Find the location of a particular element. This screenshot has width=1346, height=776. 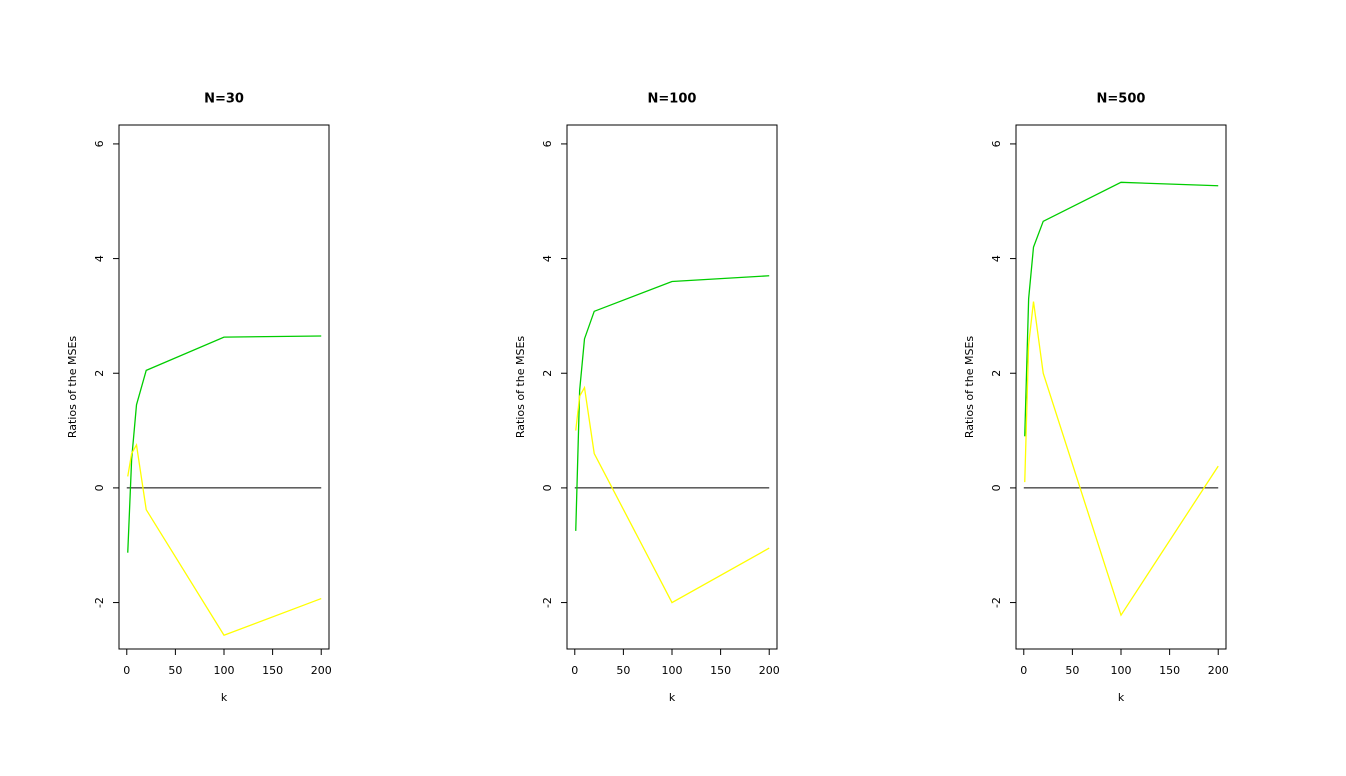

chart-title: N=100 is located at coordinates (672, 99).